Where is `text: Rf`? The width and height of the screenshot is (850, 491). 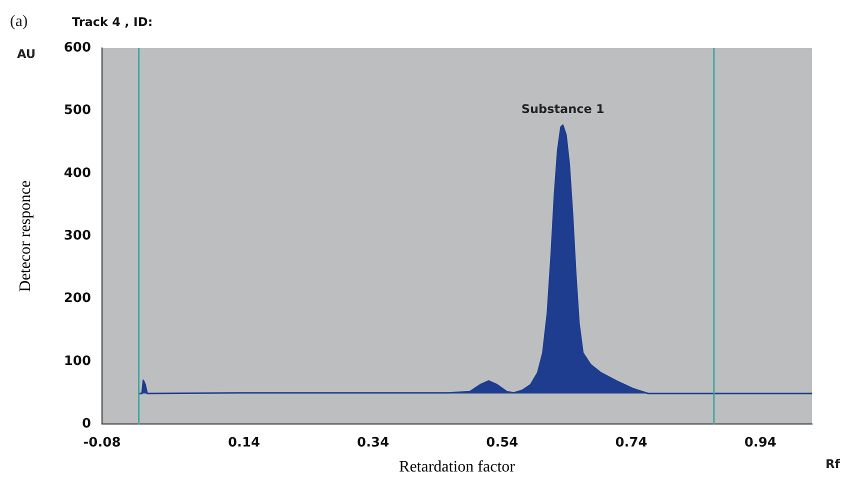
text: Rf is located at coordinates (833, 464).